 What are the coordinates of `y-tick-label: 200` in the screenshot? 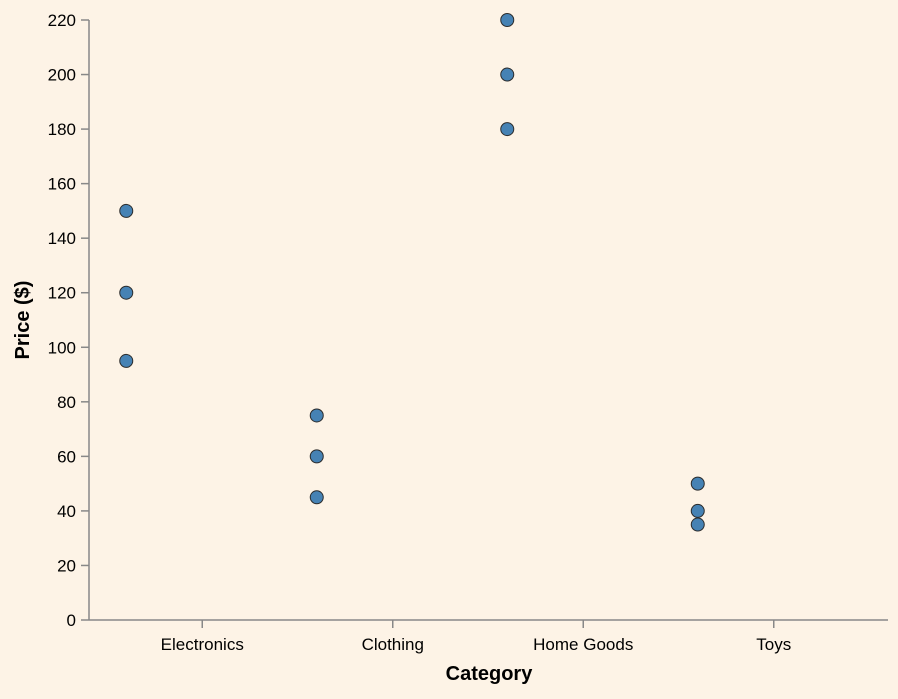 It's located at (62, 75).